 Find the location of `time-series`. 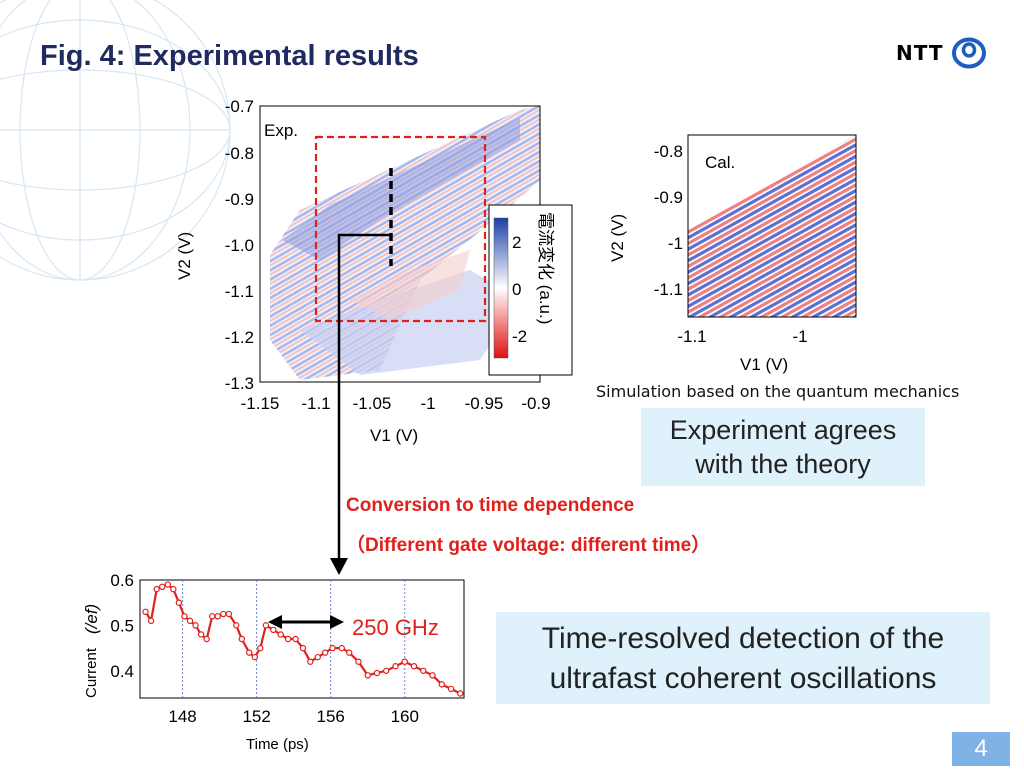

time-series is located at coordinates (303, 639).